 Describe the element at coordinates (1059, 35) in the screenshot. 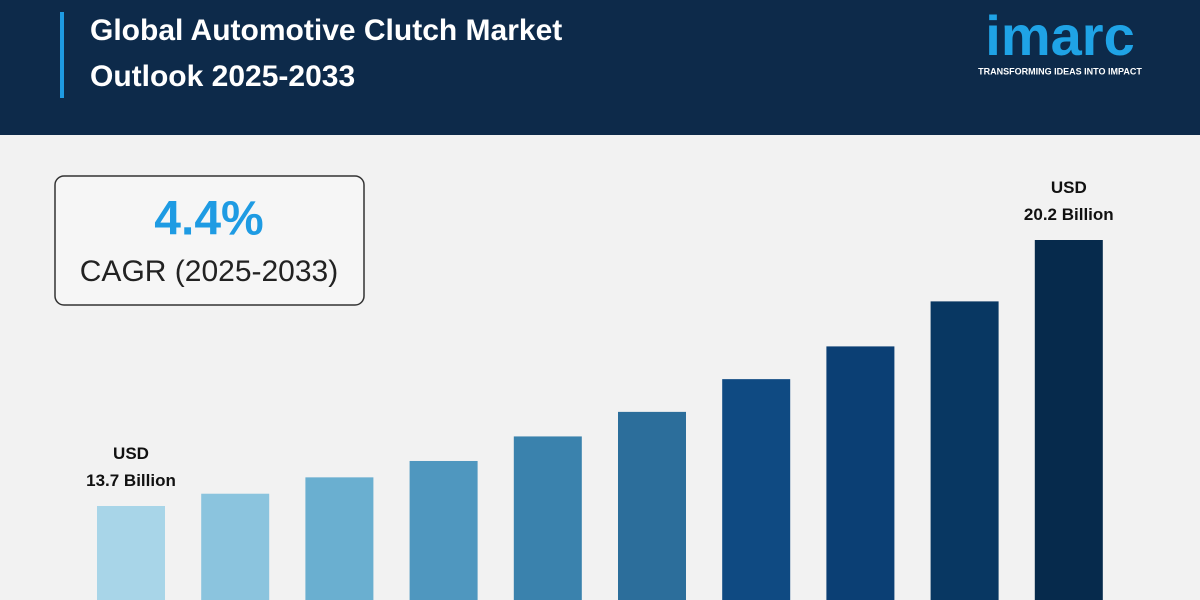

I see `logo-name: imarc` at that location.